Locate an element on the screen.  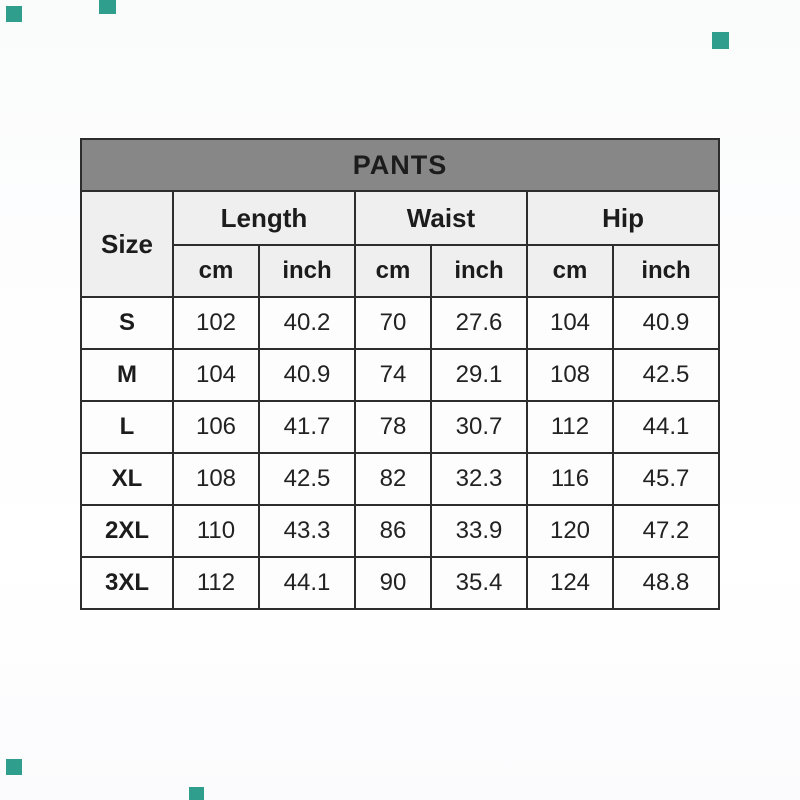
size-label: 3XL is located at coordinates (127, 583).